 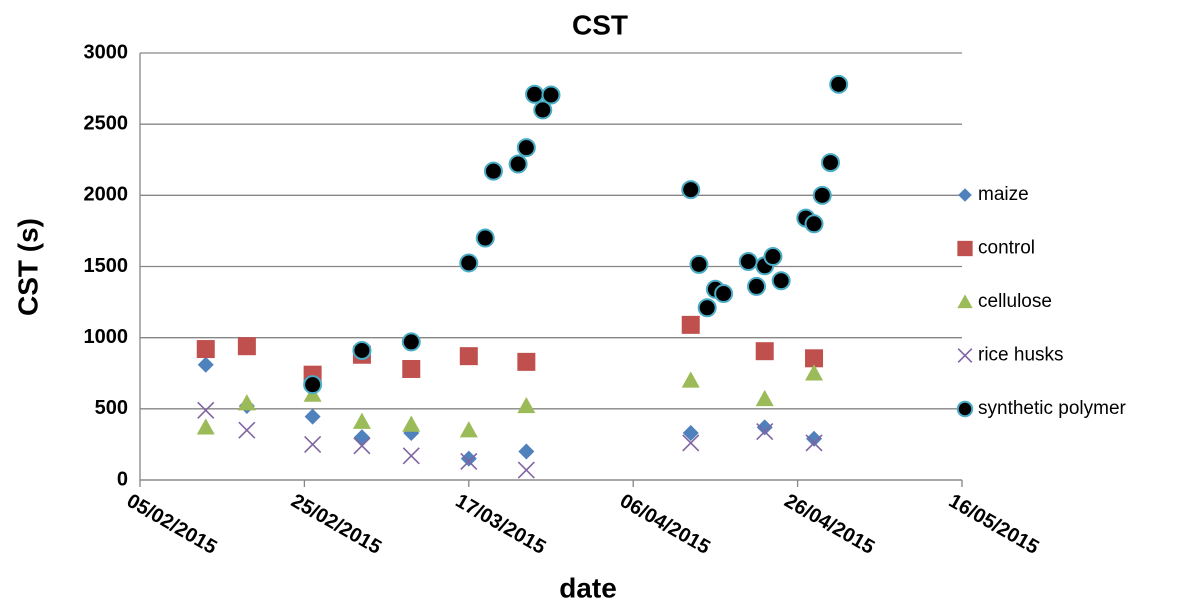 What do you see at coordinates (1052, 408) in the screenshot?
I see `legend-label: synthetic polymer` at bounding box center [1052, 408].